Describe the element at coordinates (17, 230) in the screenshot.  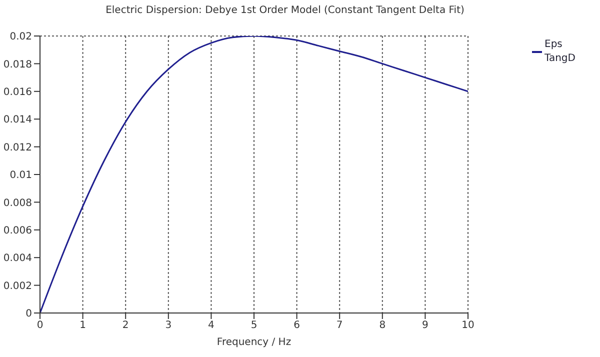
I see `y-tick-label: 0.006` at that location.